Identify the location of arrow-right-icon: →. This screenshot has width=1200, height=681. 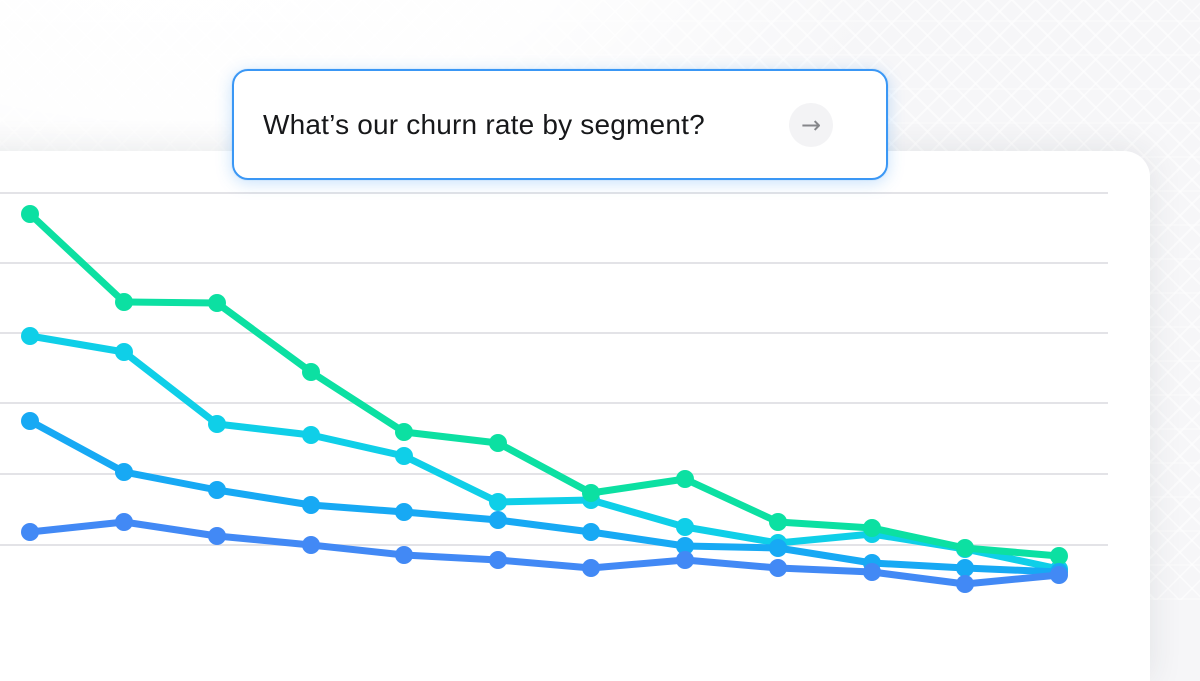
(811, 124).